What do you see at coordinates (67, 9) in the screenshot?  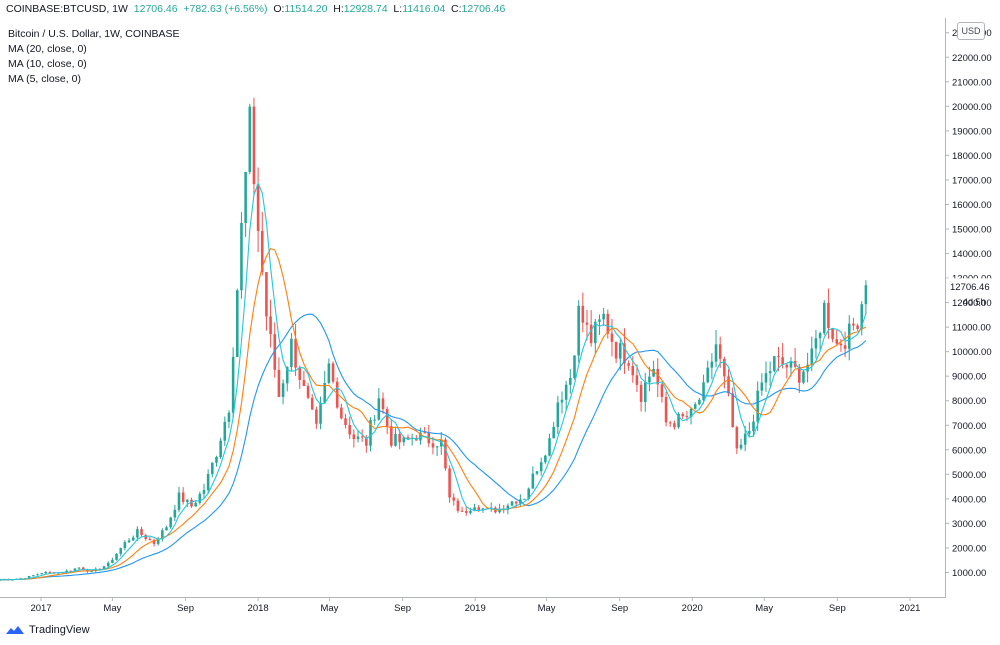 I see `symbol-label: COINBASE:BTCUSD, 1W` at bounding box center [67, 9].